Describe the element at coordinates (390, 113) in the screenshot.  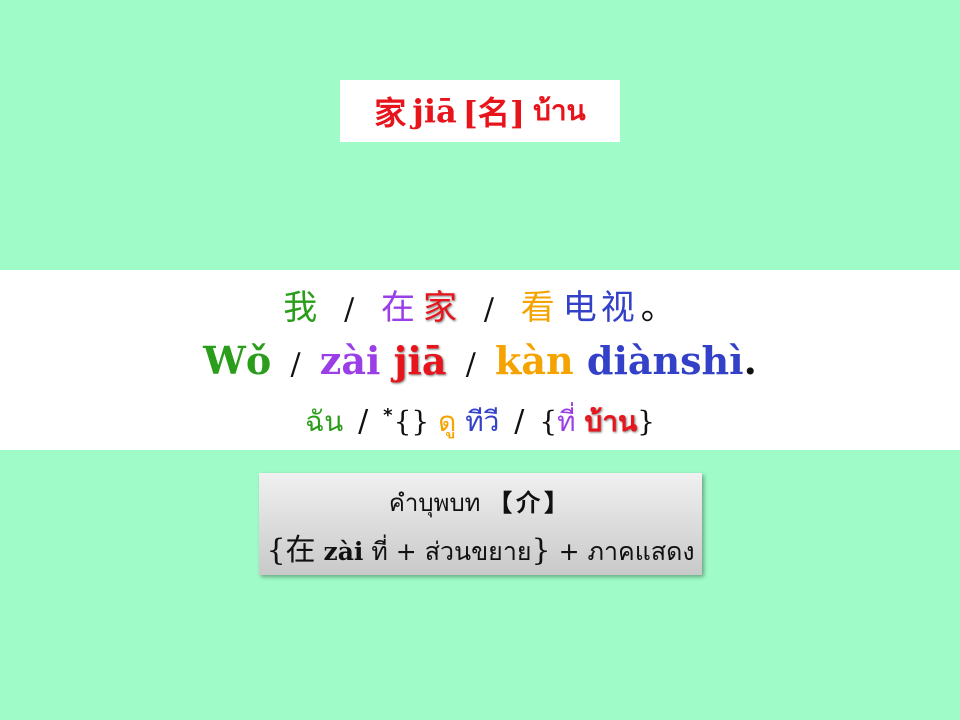
I see `title-hanzi: 家` at that location.